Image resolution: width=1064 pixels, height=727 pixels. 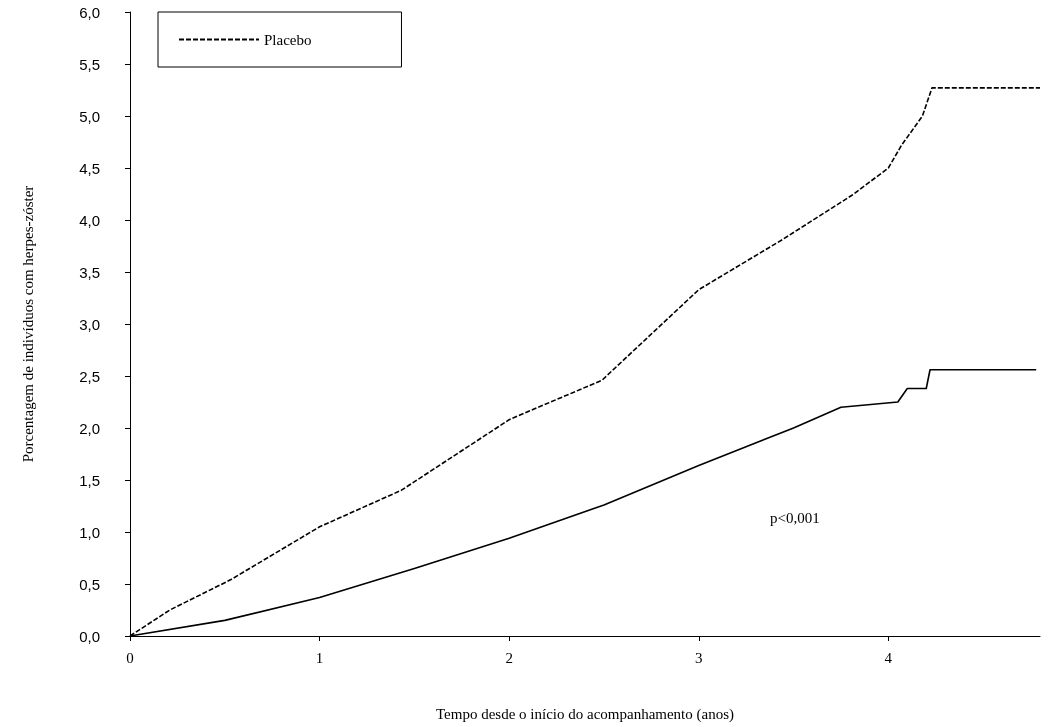 What do you see at coordinates (699, 657) in the screenshot?
I see `x-tick-label: 3` at bounding box center [699, 657].